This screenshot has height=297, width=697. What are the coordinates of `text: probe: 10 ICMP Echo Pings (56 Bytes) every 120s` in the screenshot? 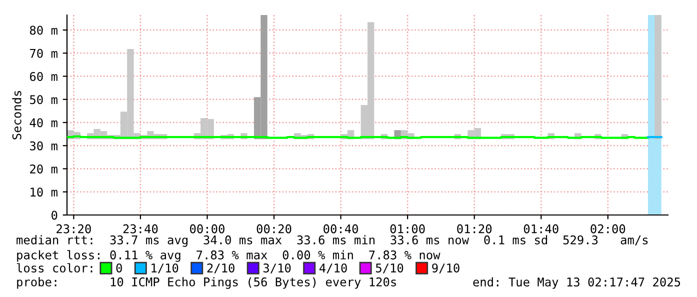 It's located at (206, 283).